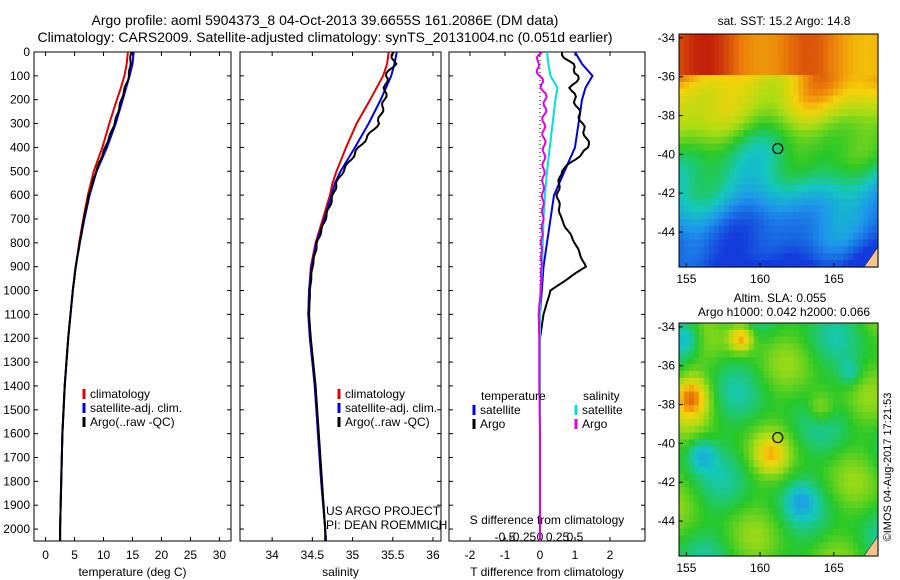 The width and height of the screenshot is (900, 580). What do you see at coordinates (20, 147) in the screenshot?
I see `depth-tick-label: 400` at bounding box center [20, 147].